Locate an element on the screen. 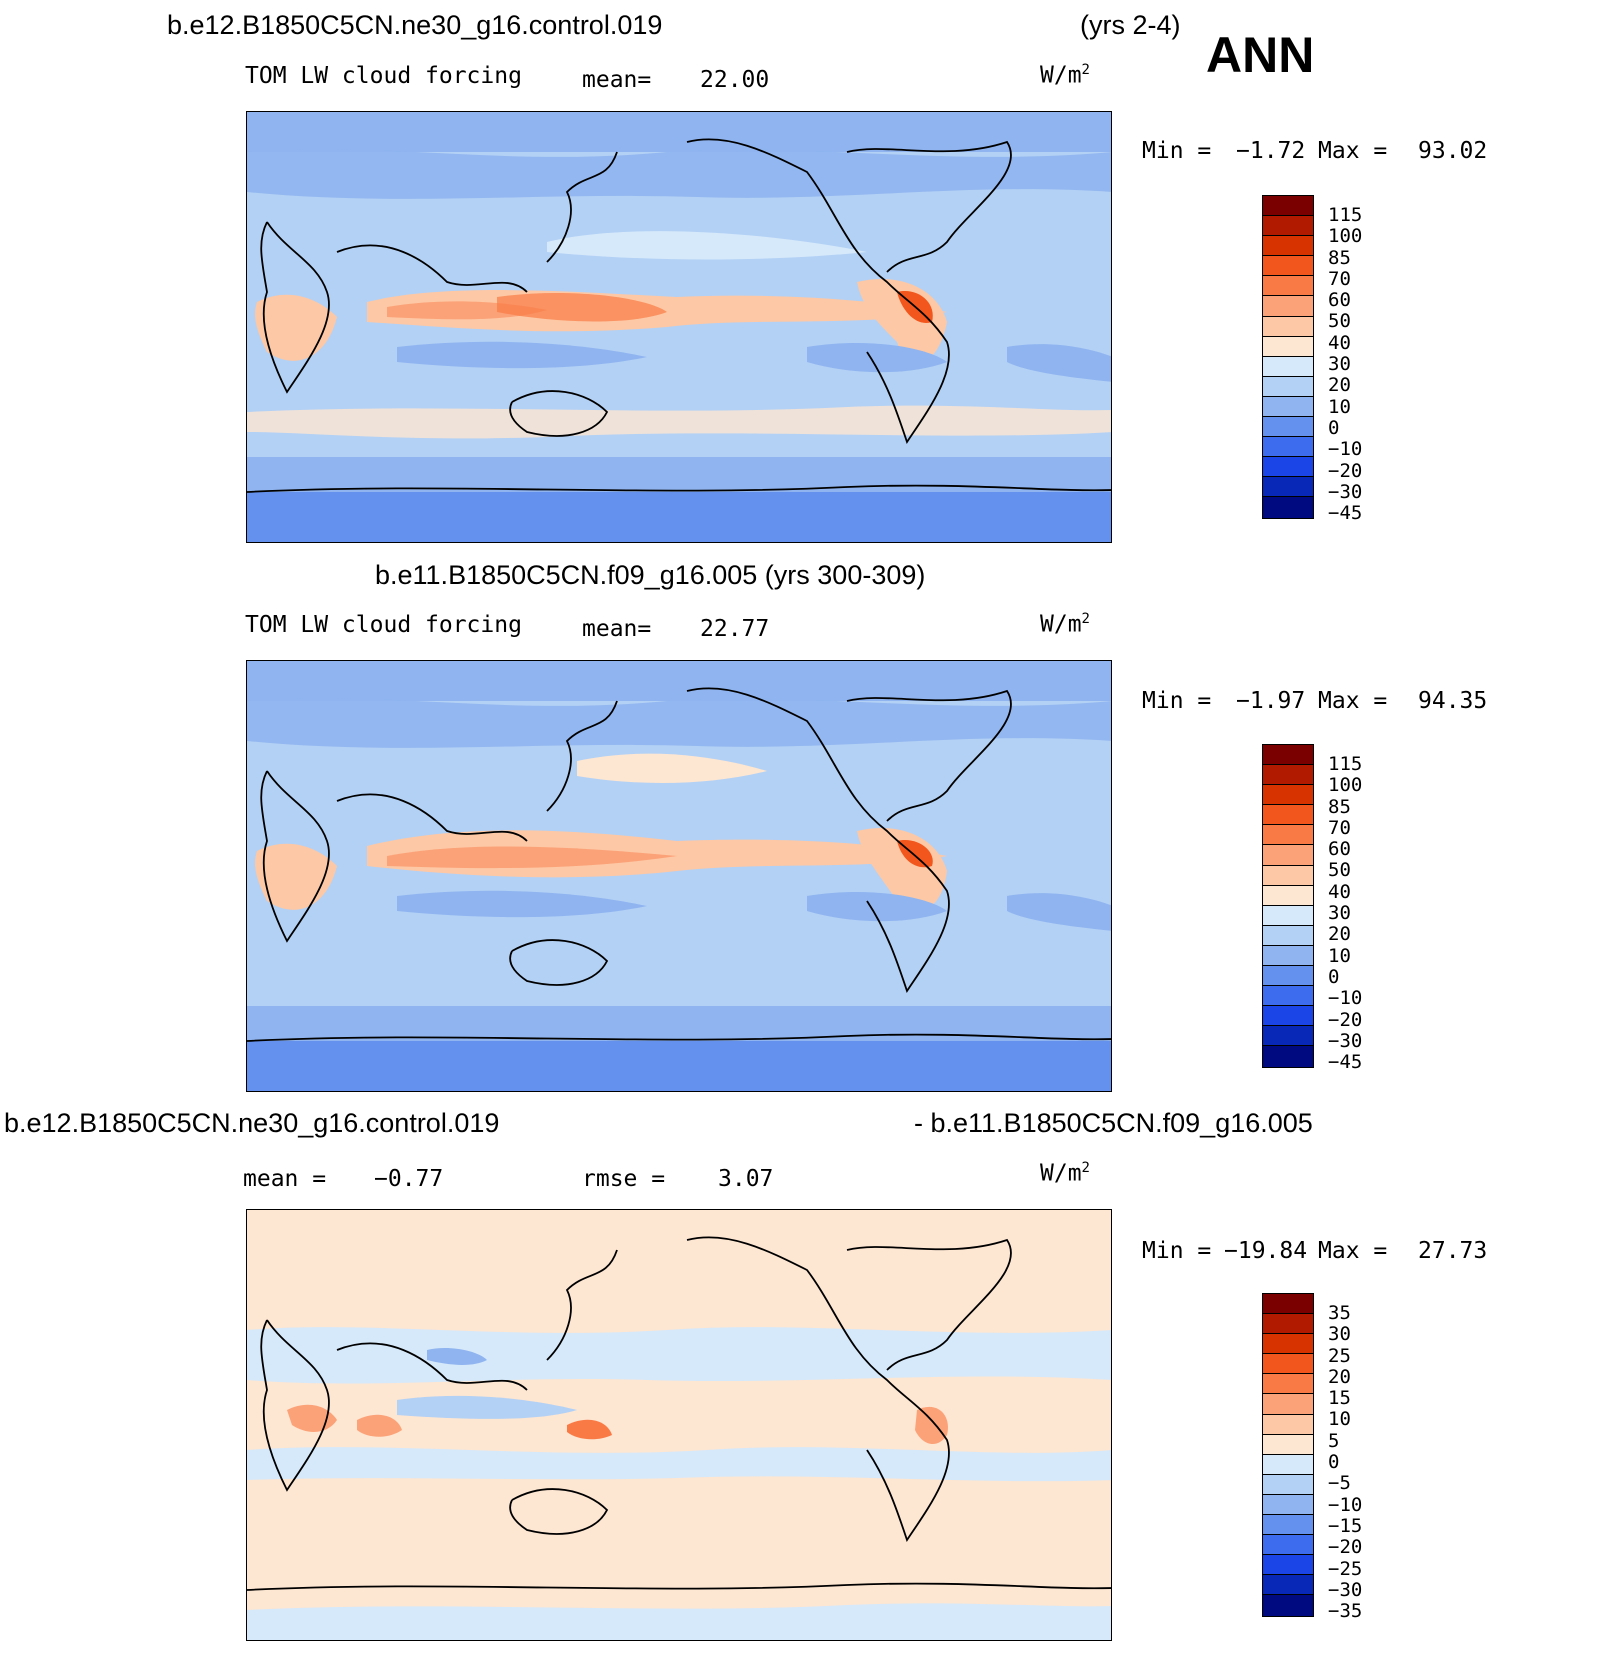  panel-middle-min-label: Min = is located at coordinates (1177, 701).